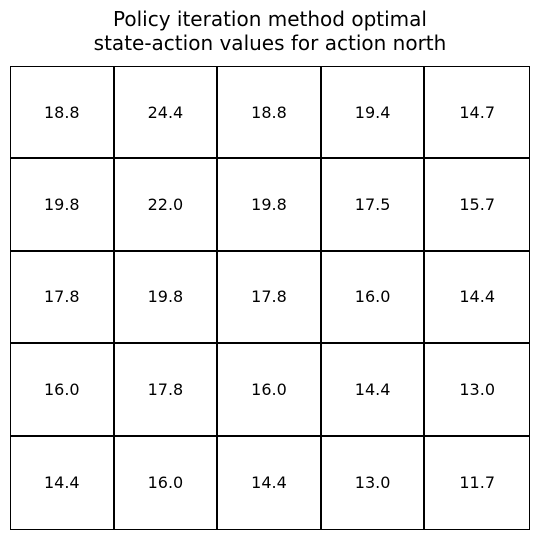 Image resolution: width=540 pixels, height=540 pixels. What do you see at coordinates (373, 298) in the screenshot?
I see `grid-cell-r3-c4: 16.0` at bounding box center [373, 298].